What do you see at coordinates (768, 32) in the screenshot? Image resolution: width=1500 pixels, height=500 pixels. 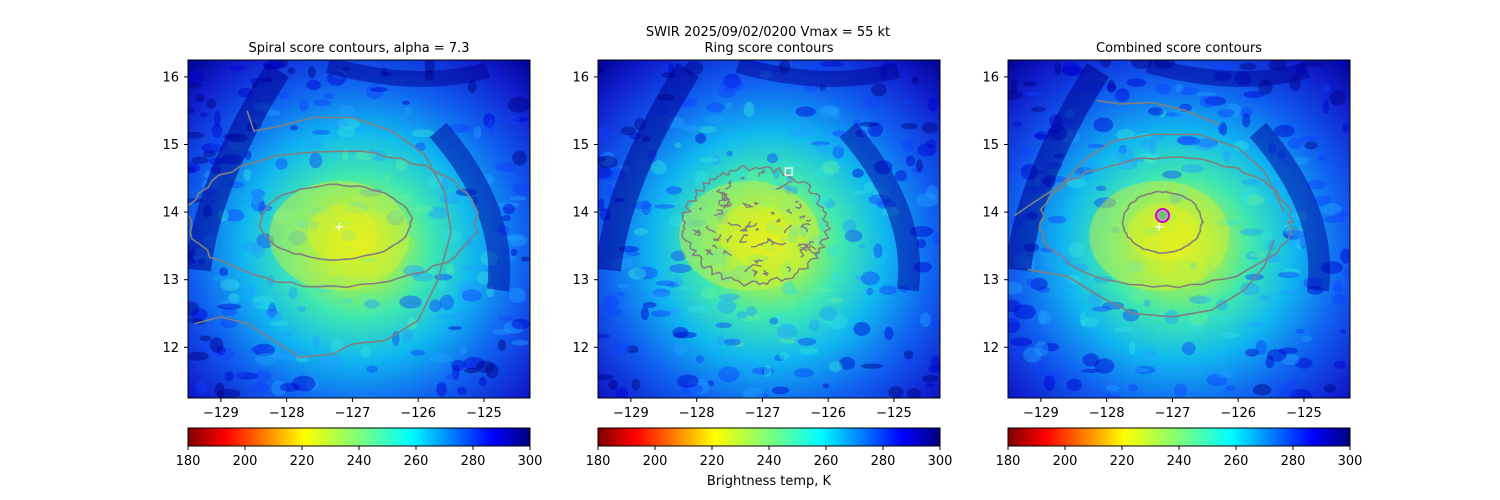 I see `suptitle: SWIR 2025/09/02/0200 Vmax = 55 kt` at bounding box center [768, 32].